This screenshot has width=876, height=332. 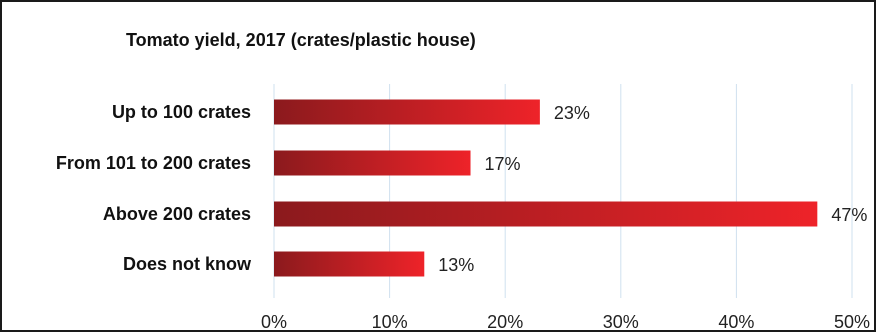 What do you see at coordinates (565, 321) in the screenshot?
I see `x-axis-ticks: 0% 10% 20% 30% 40% 50%` at bounding box center [565, 321].